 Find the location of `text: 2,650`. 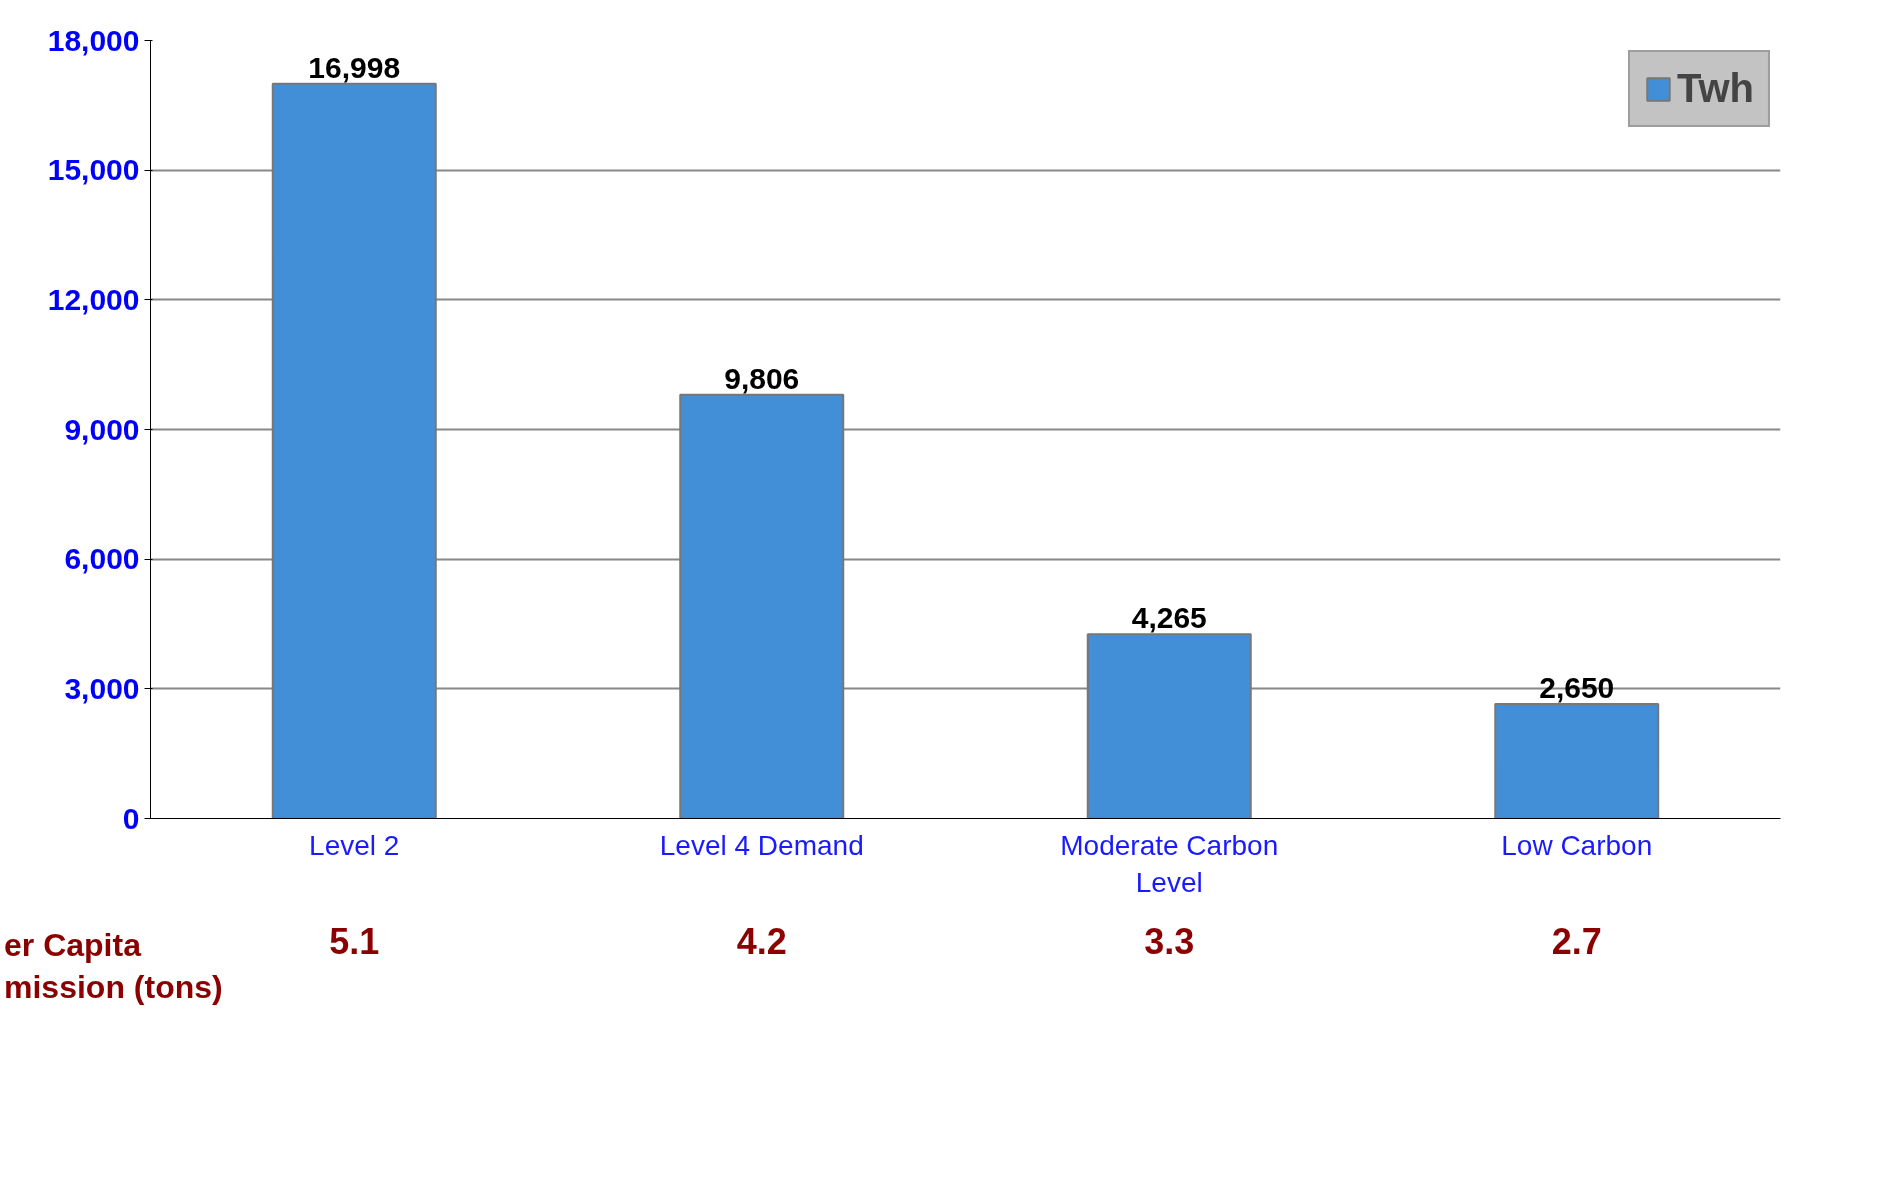

text: 2,650 is located at coordinates (1577, 687).